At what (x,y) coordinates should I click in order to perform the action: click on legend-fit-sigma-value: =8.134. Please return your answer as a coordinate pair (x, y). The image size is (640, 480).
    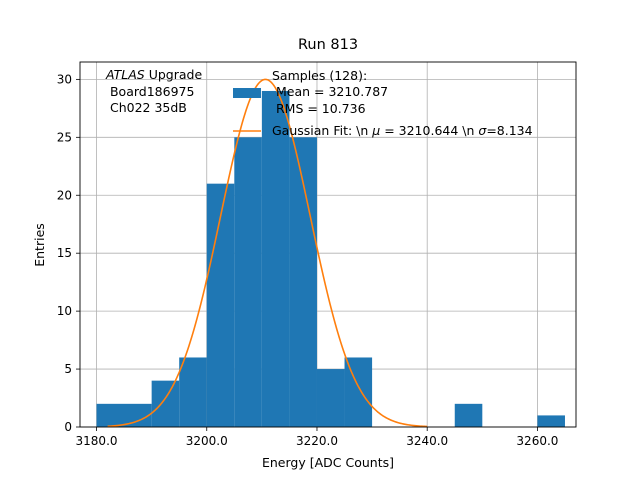
    Looking at the image, I should click on (509, 130).